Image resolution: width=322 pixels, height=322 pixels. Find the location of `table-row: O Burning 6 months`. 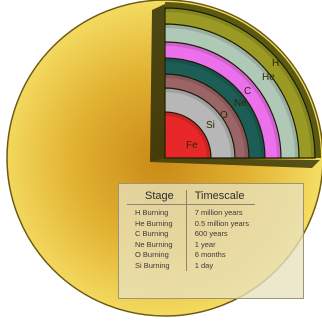

table-row: O Burning 6 months is located at coordinates (191, 255).